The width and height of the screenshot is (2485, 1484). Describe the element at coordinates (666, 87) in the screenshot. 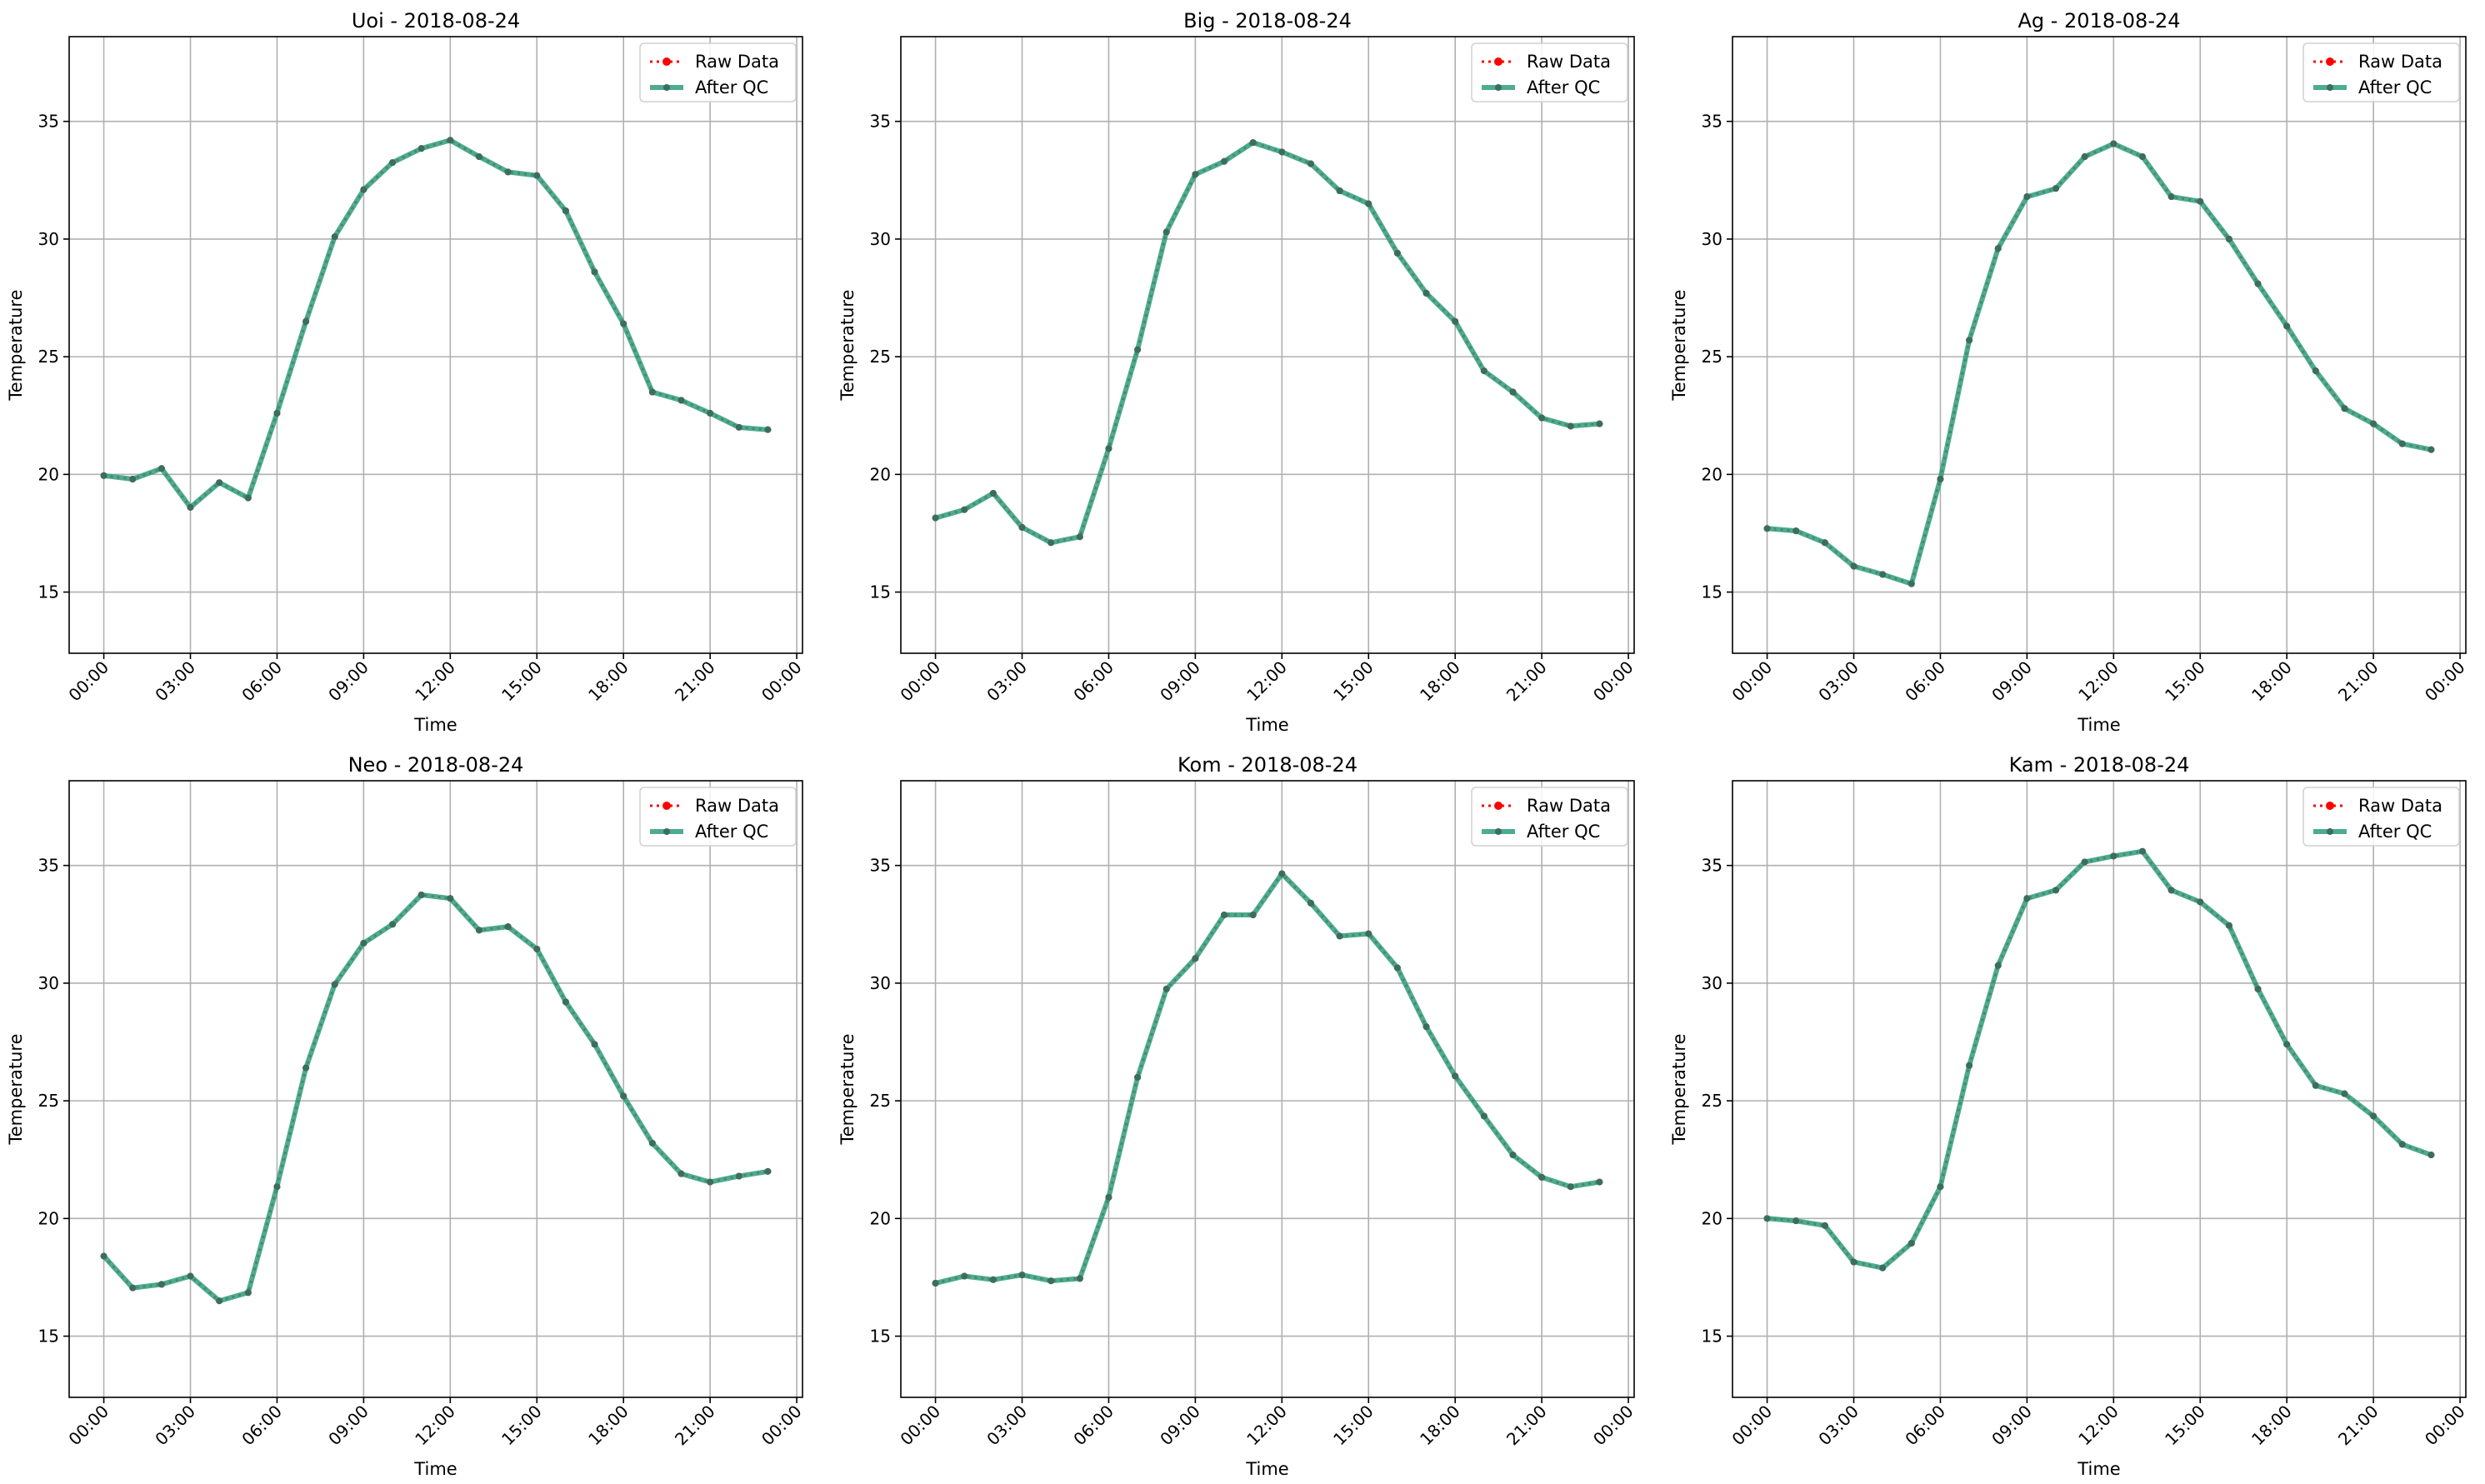

I see `legend-marker-after-qc` at that location.